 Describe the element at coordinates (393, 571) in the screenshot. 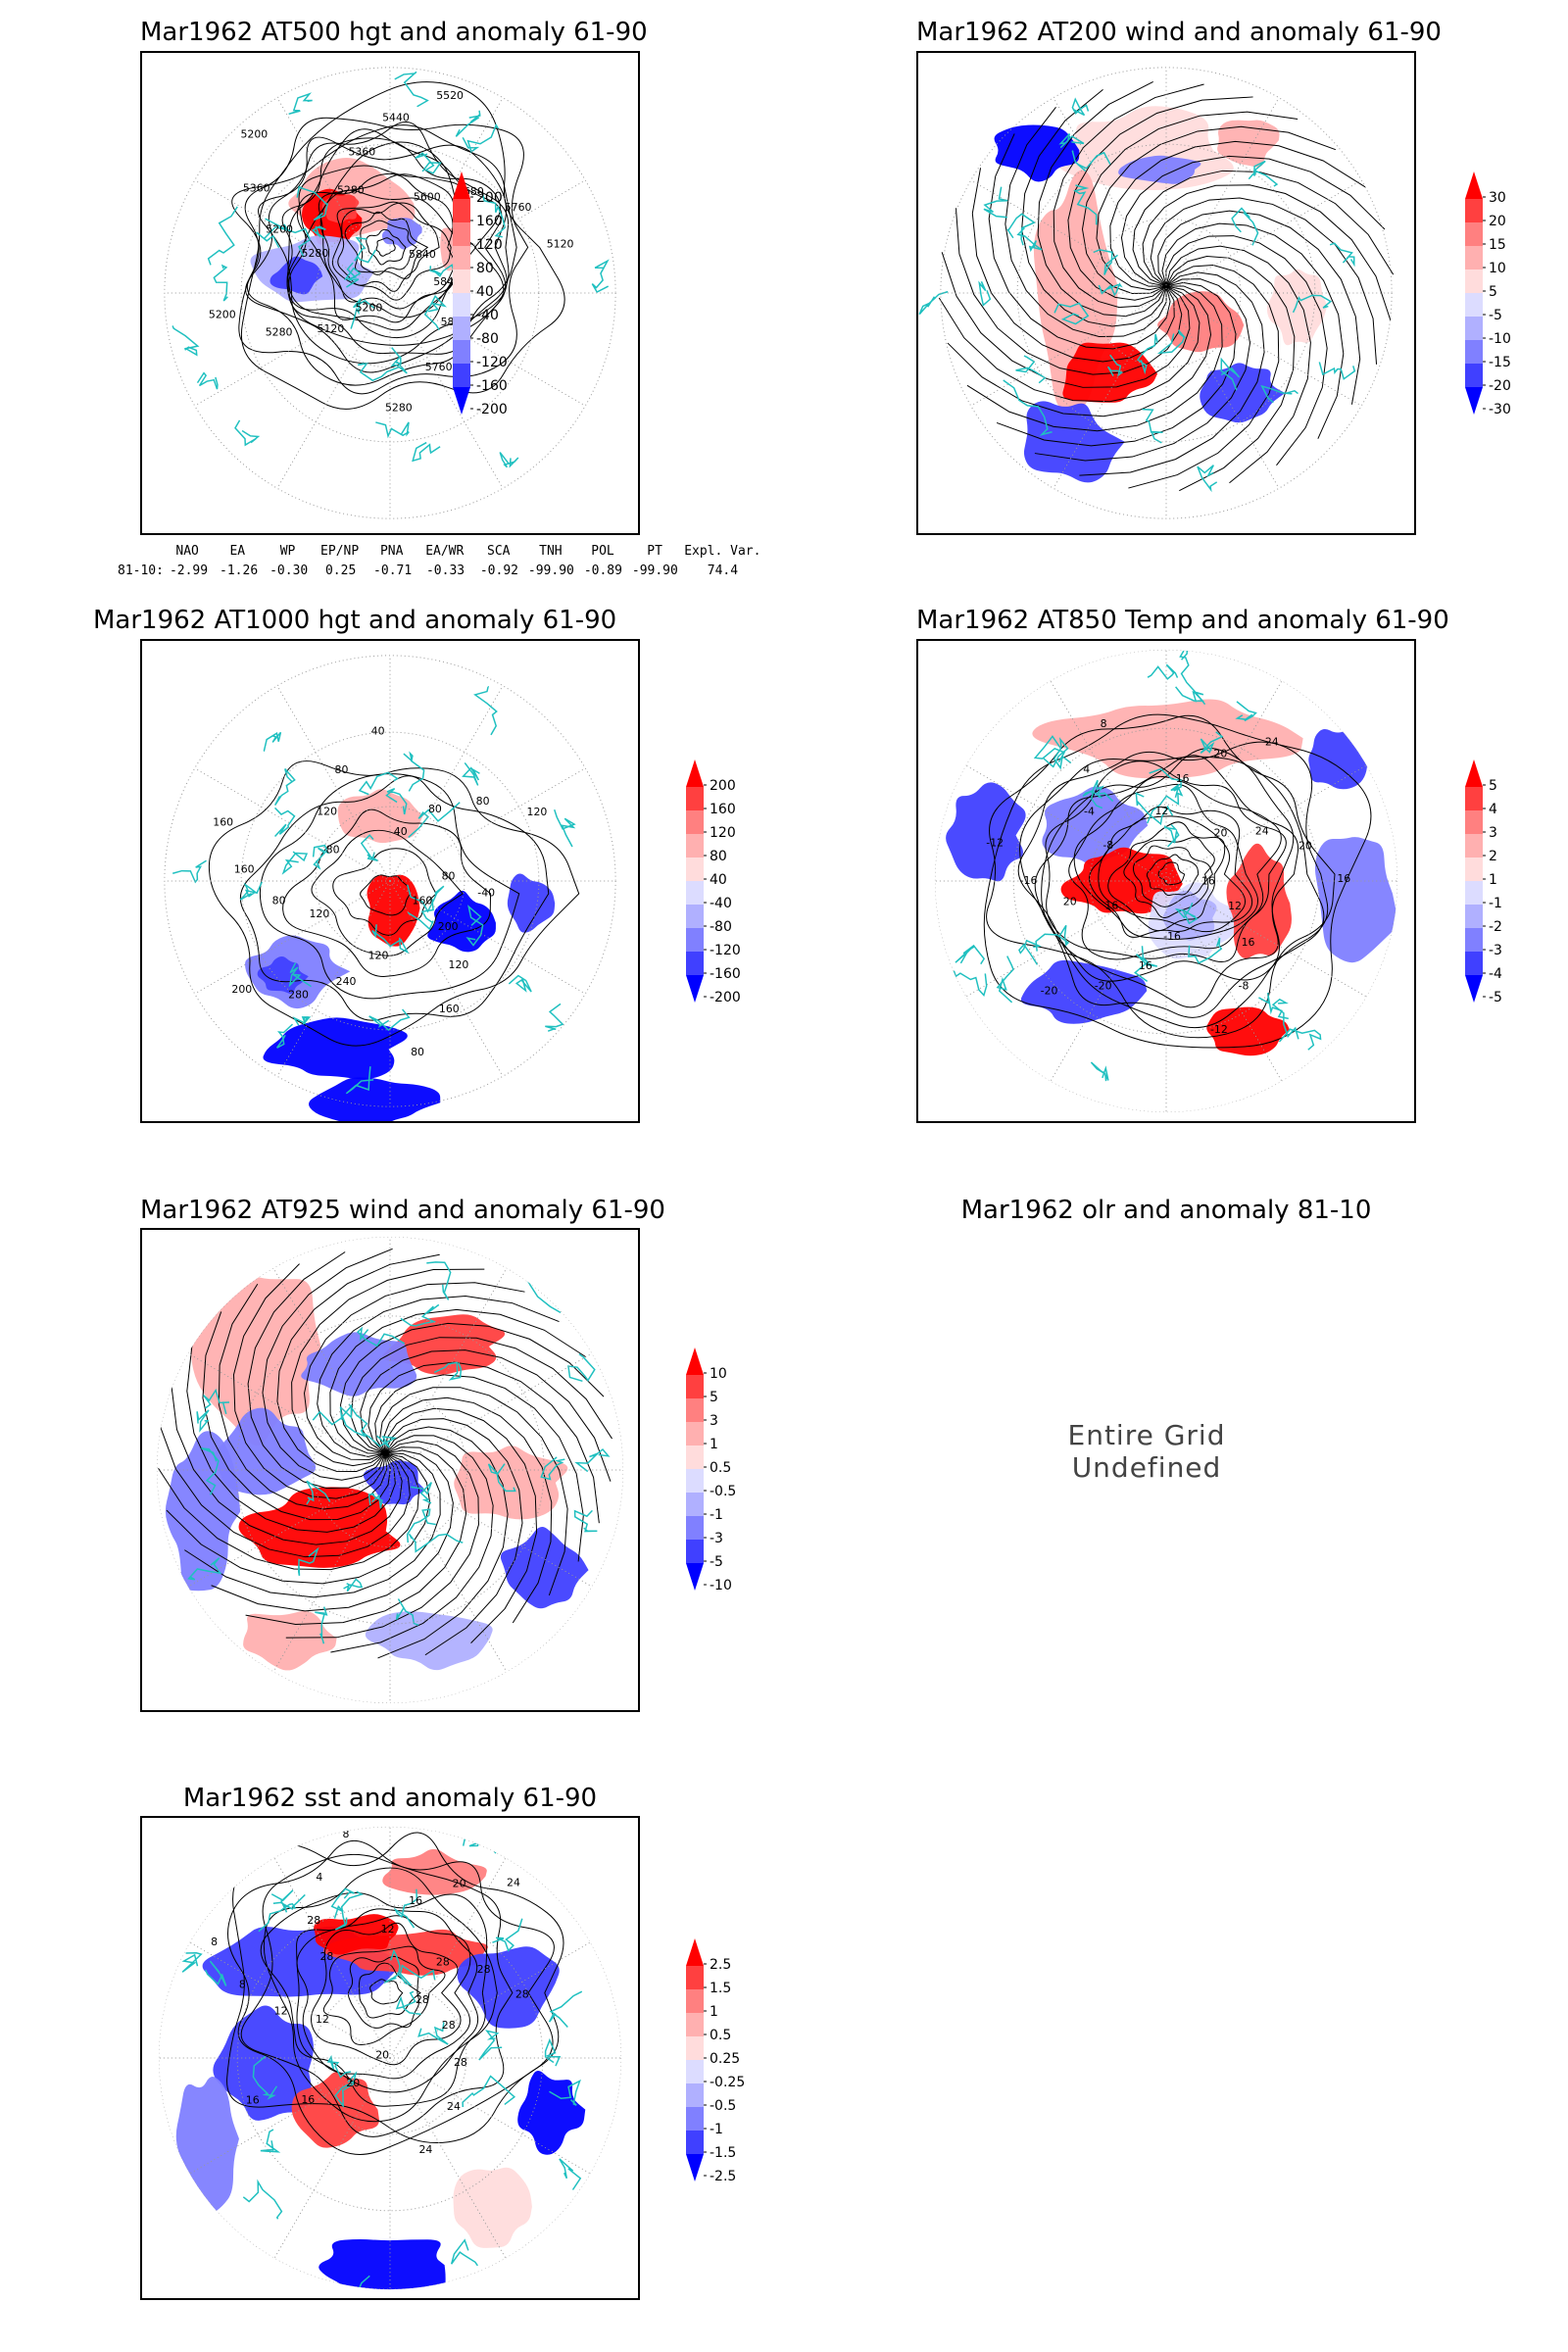

I see `index-value: -0.71` at that location.